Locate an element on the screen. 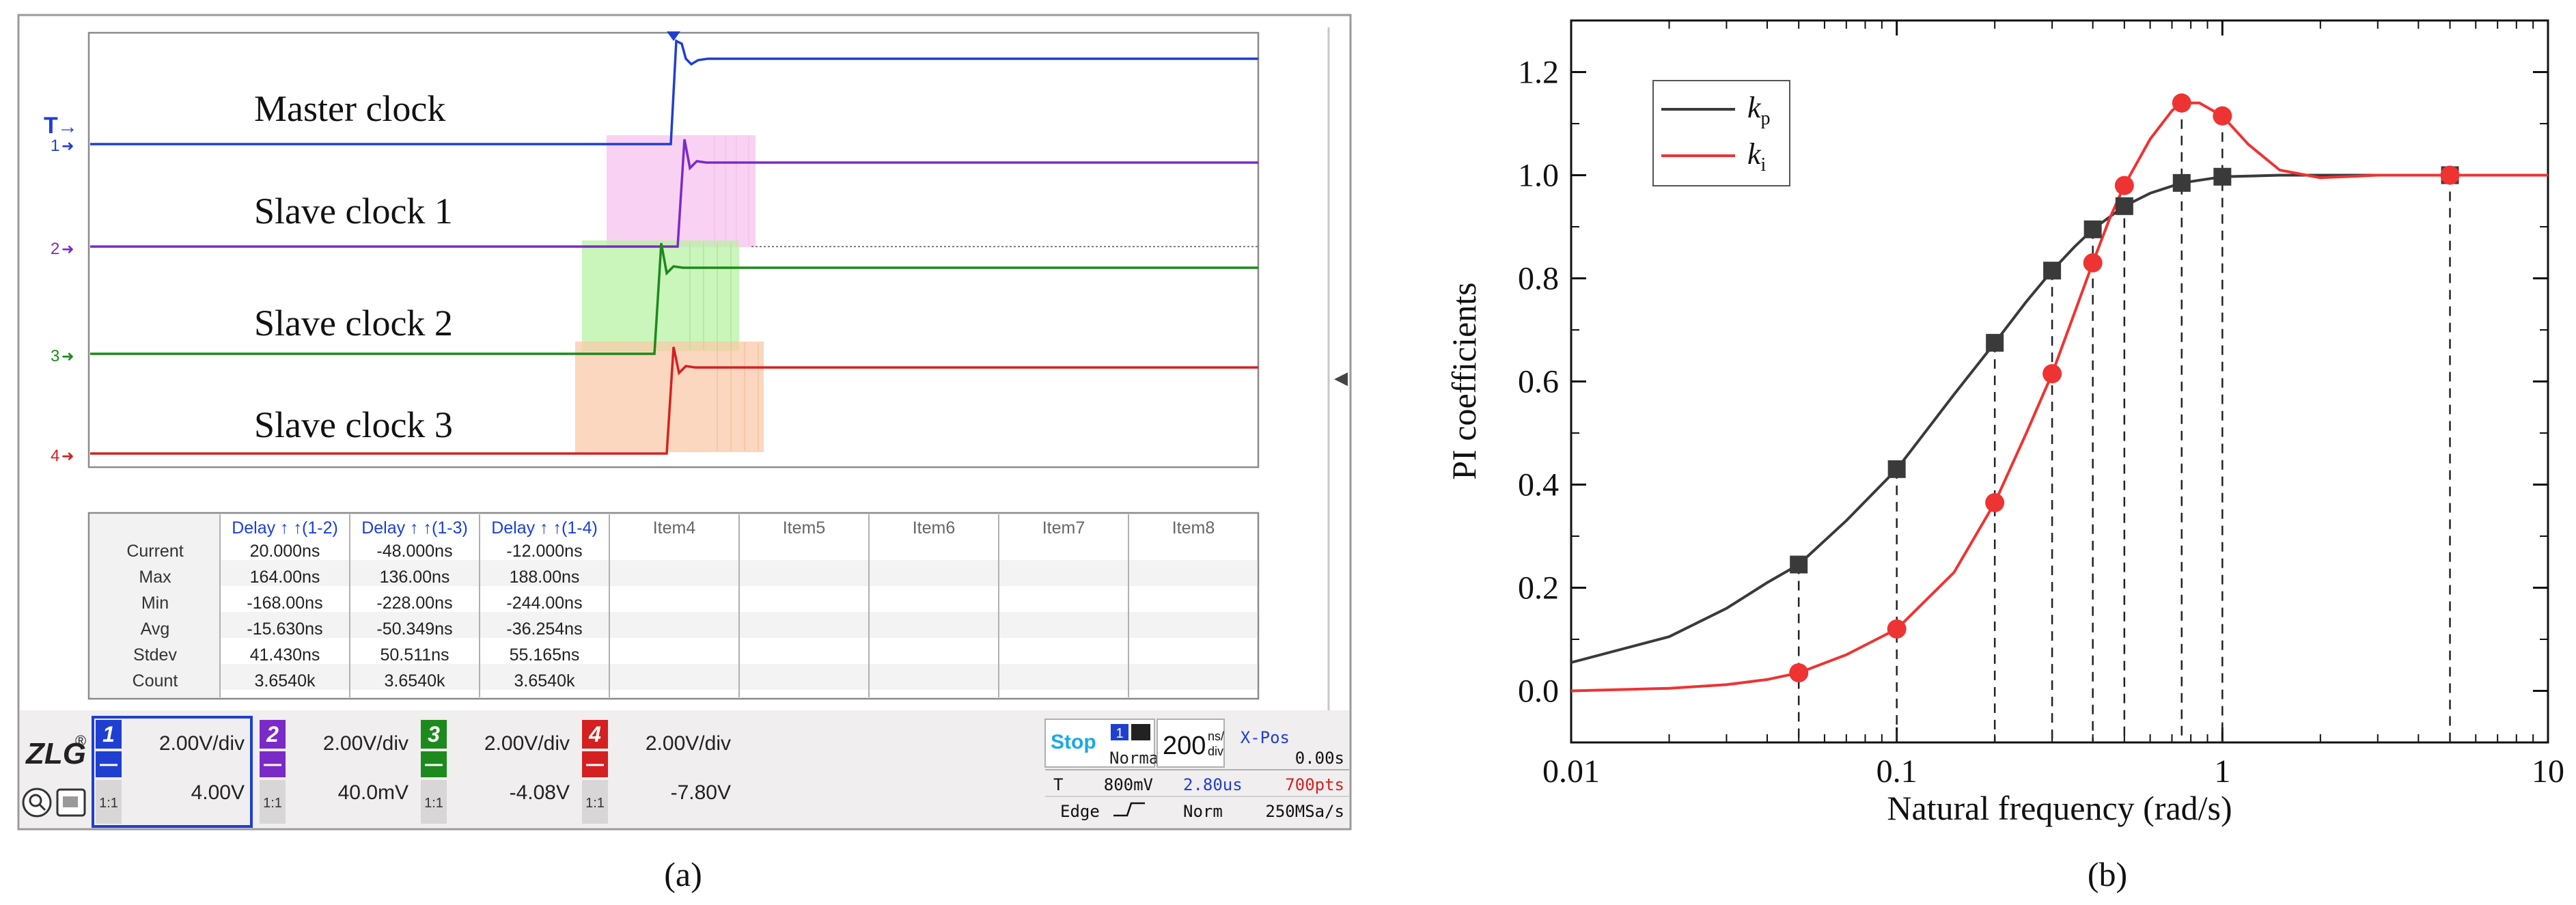 The width and height of the screenshot is (2576, 905). channel-1-scale: 2.00V/div is located at coordinates (202, 743).